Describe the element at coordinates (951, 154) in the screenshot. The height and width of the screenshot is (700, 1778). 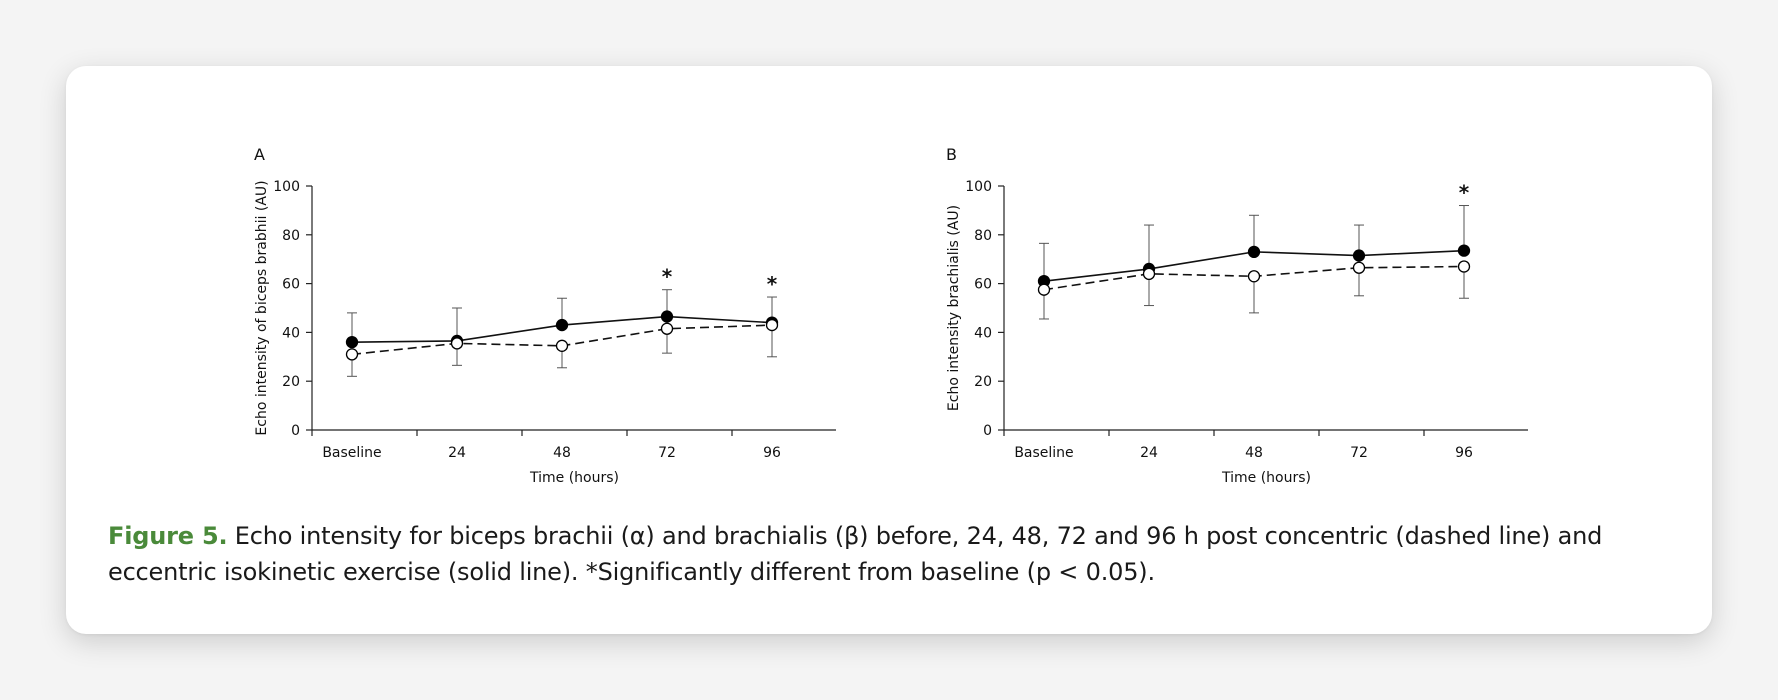
I see `panel-label: B` at that location.